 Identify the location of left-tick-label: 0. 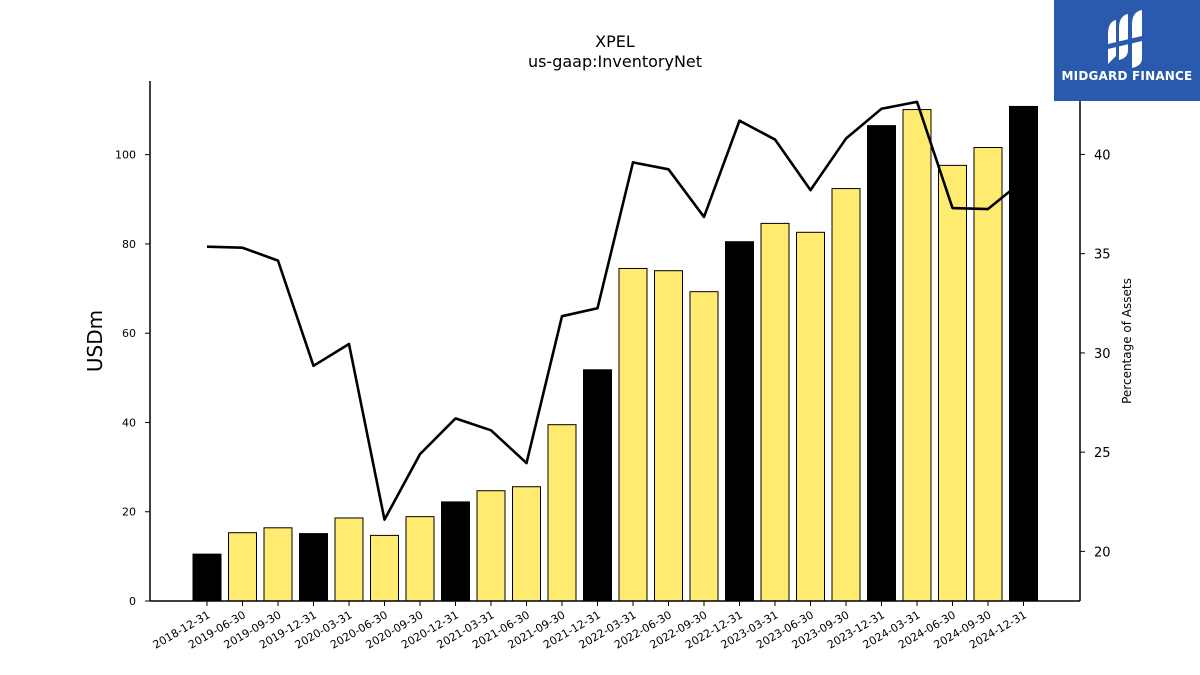
(132, 601).